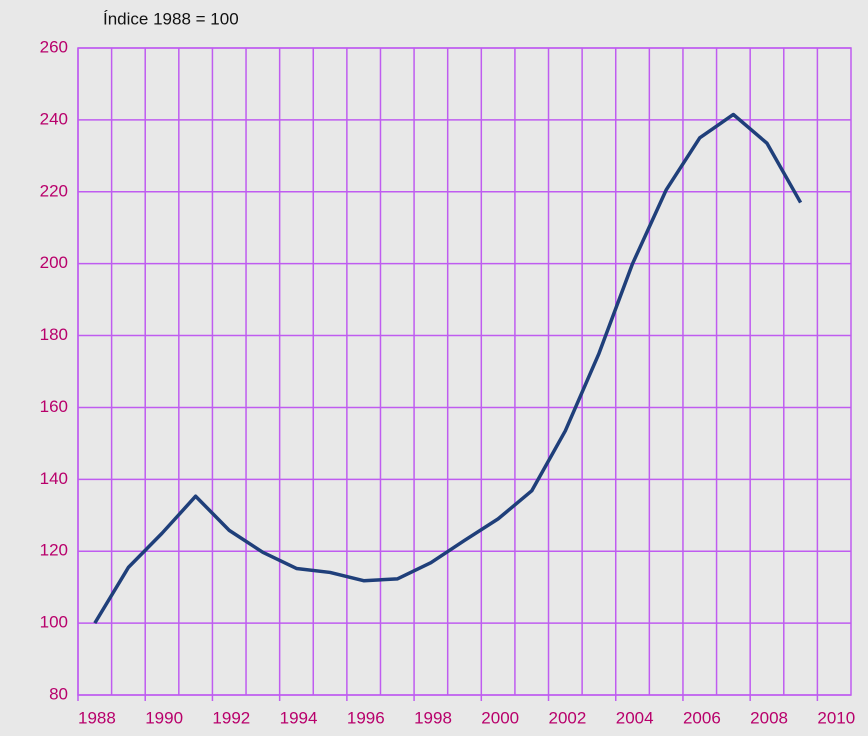 The width and height of the screenshot is (868, 736). What do you see at coordinates (500, 717) in the screenshot?
I see `x-tick-label: 2000` at bounding box center [500, 717].